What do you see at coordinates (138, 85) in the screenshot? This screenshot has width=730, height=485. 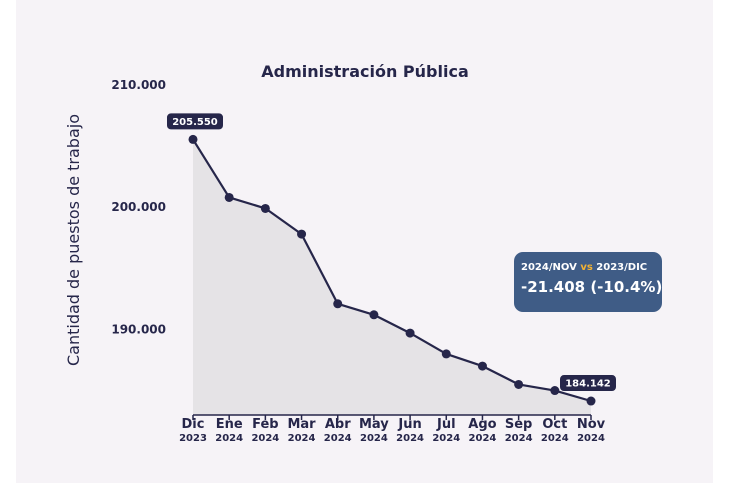 I see `y-tick-label: 210.000` at bounding box center [138, 85].